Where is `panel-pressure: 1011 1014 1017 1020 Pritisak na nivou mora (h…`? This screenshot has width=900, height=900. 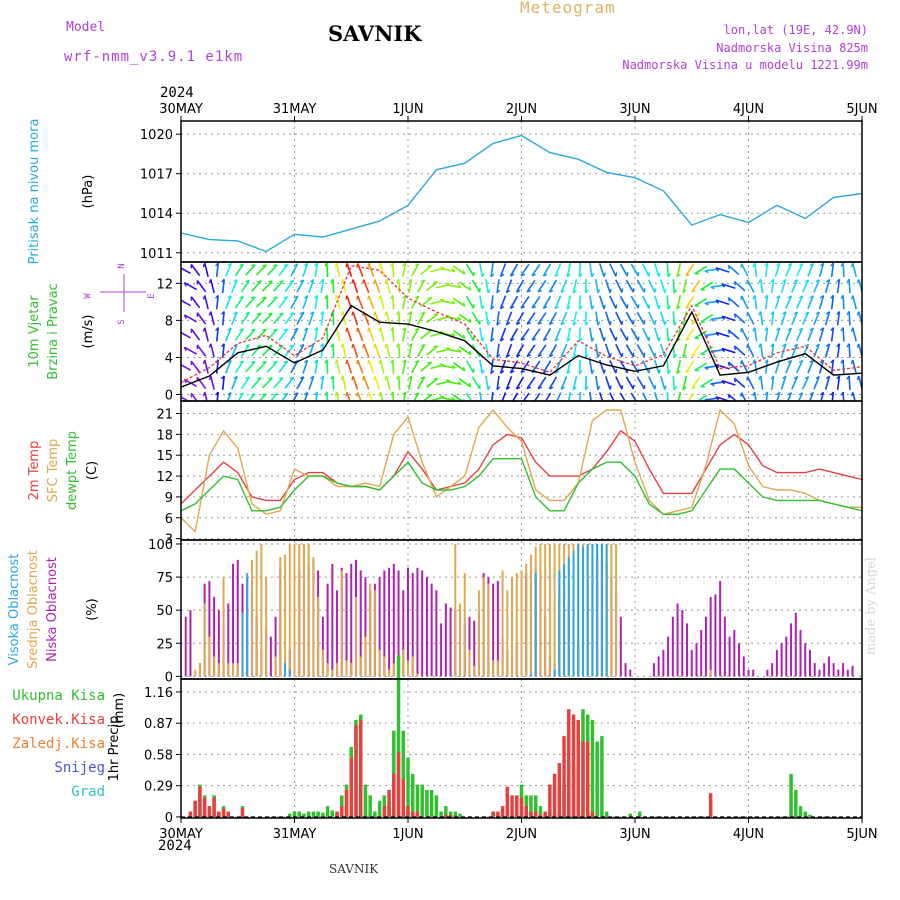 panel-pressure: 1011 1014 1017 1020 Pritisak na nivou mora (h… is located at coordinates (445, 191).